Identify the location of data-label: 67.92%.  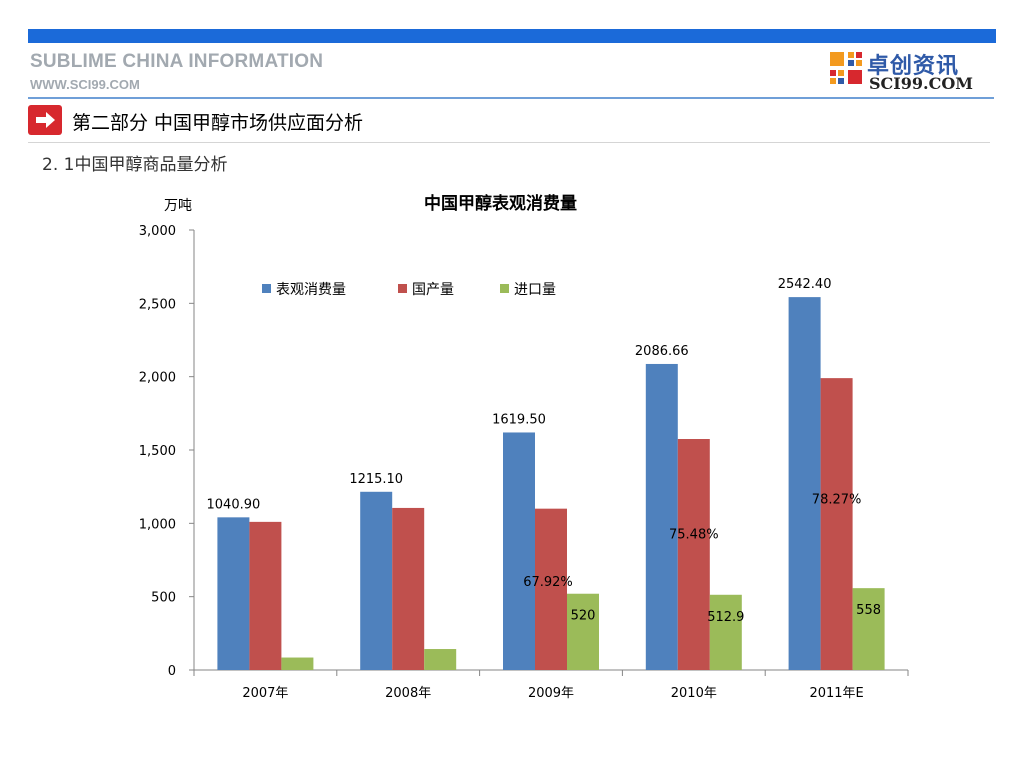
(548, 582).